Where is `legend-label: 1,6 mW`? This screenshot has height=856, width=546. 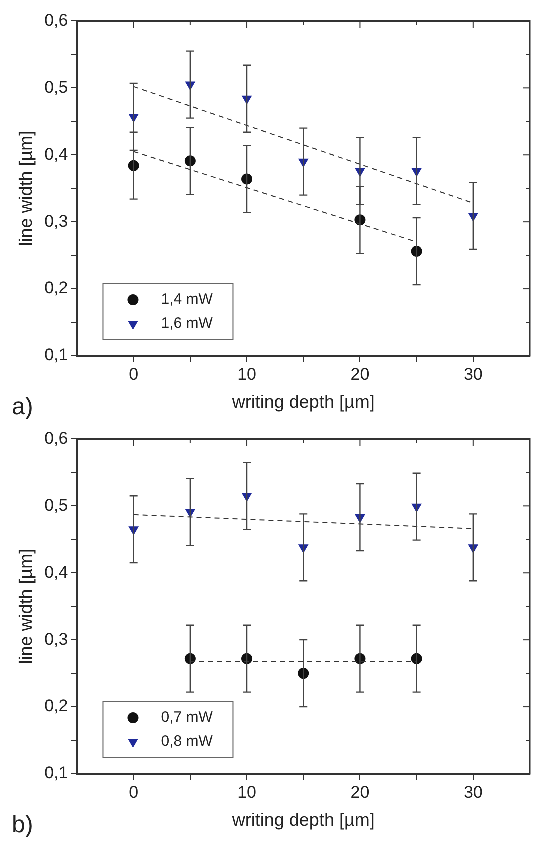
legend-label: 1,6 mW is located at coordinates (187, 323).